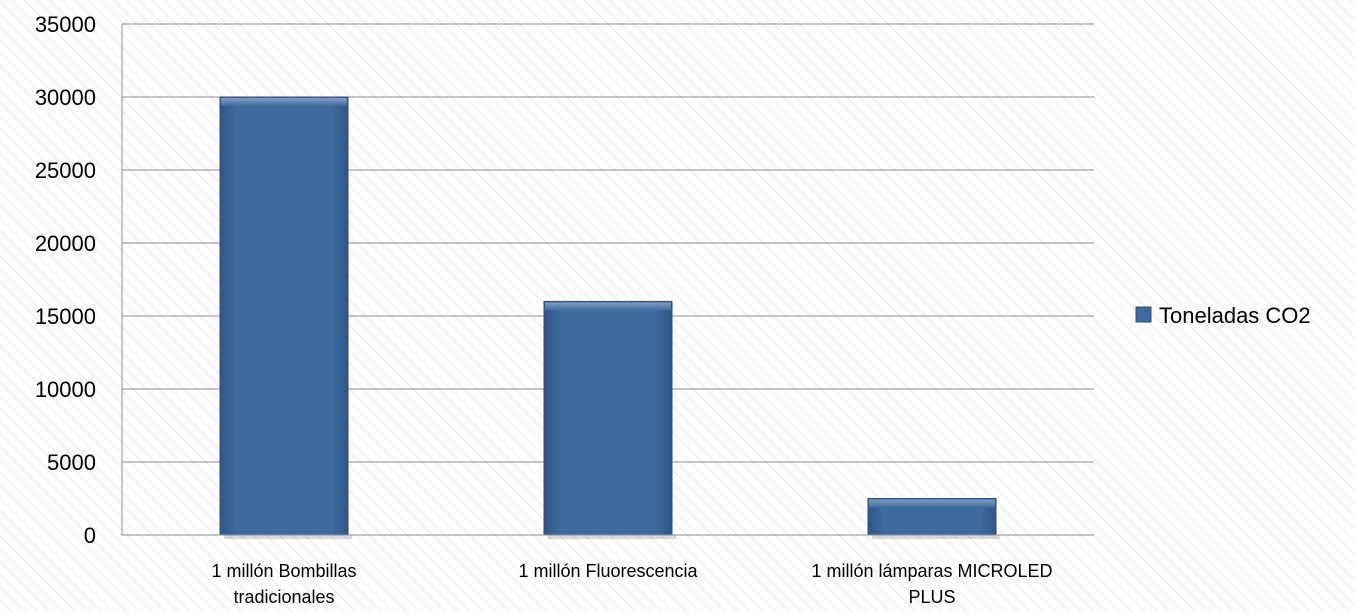 The image size is (1355, 613). What do you see at coordinates (65, 280) in the screenshot?
I see `y-axis-tick-labels: 0 5000 10000 15000 20000 25000 30000 35000` at bounding box center [65, 280].